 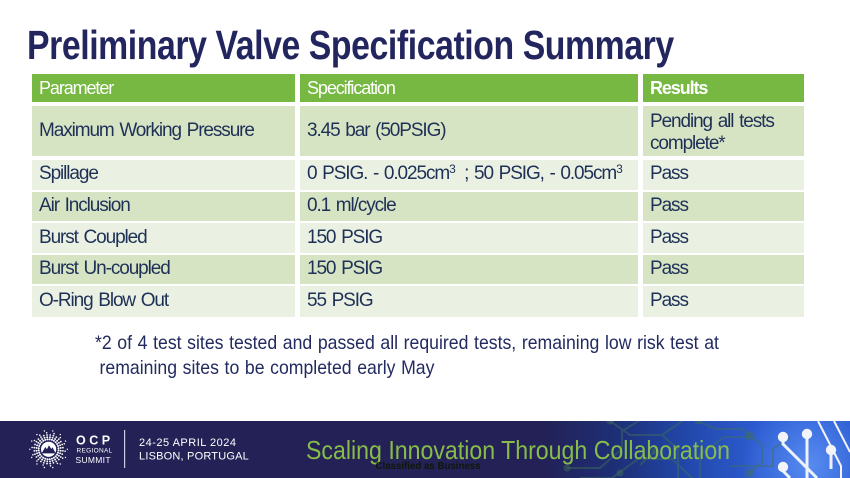 I want to click on svg-text: Classified as Business, so click(x=429, y=466).